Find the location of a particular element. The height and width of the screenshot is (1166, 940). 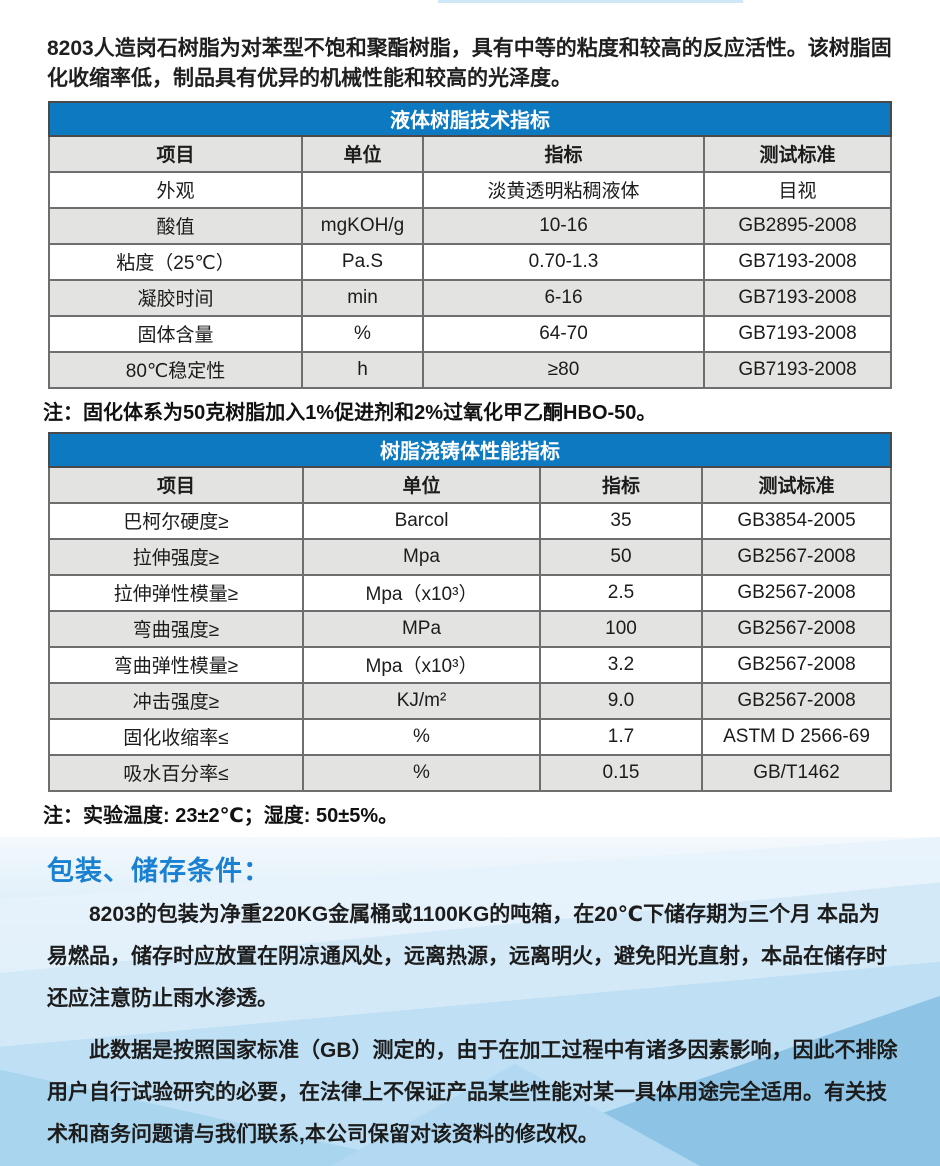

table-cell: 80℃稳定性 is located at coordinates (175, 369).